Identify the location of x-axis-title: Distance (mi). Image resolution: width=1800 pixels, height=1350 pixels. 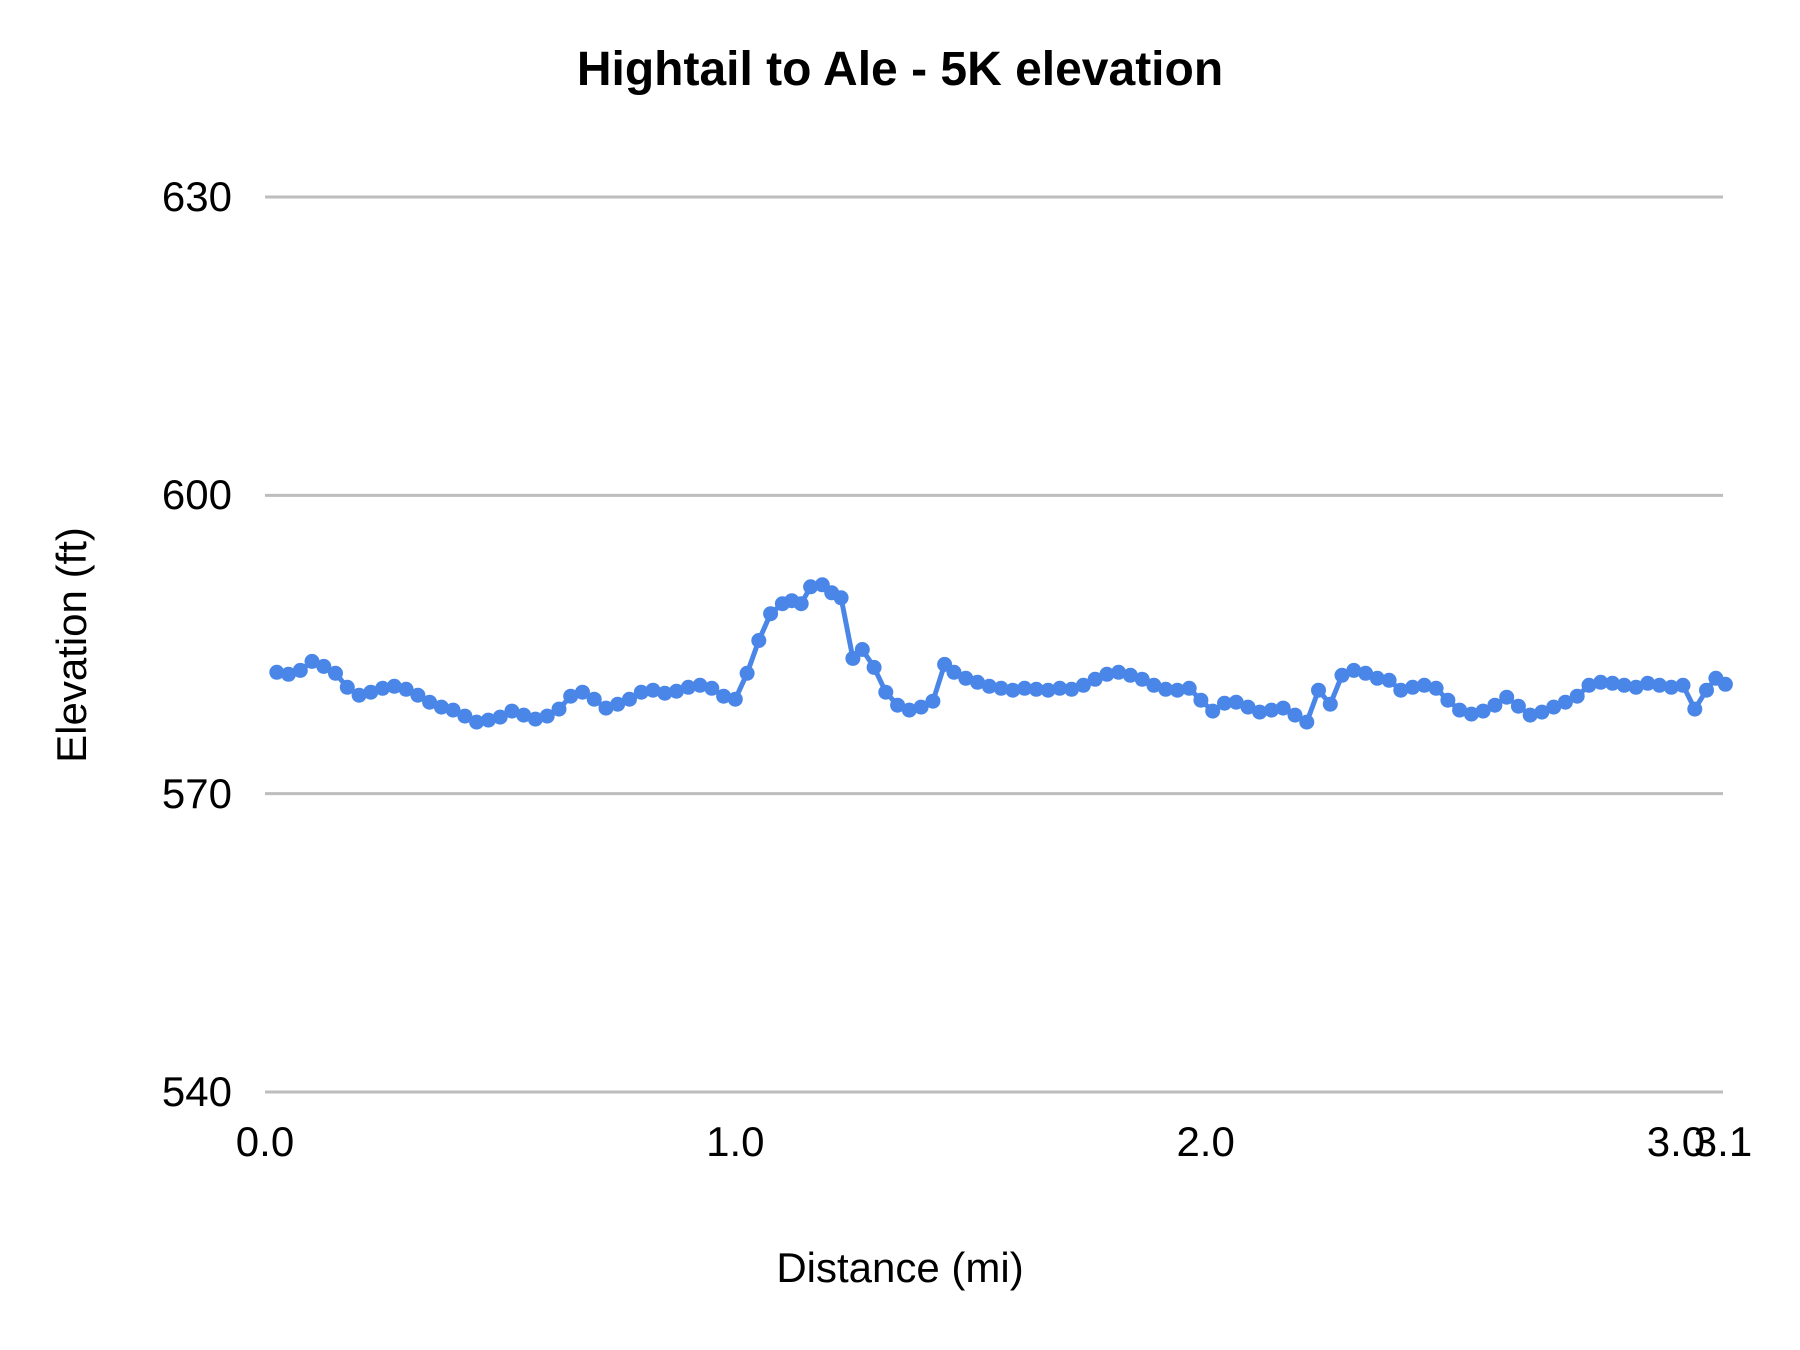
(900, 1267).